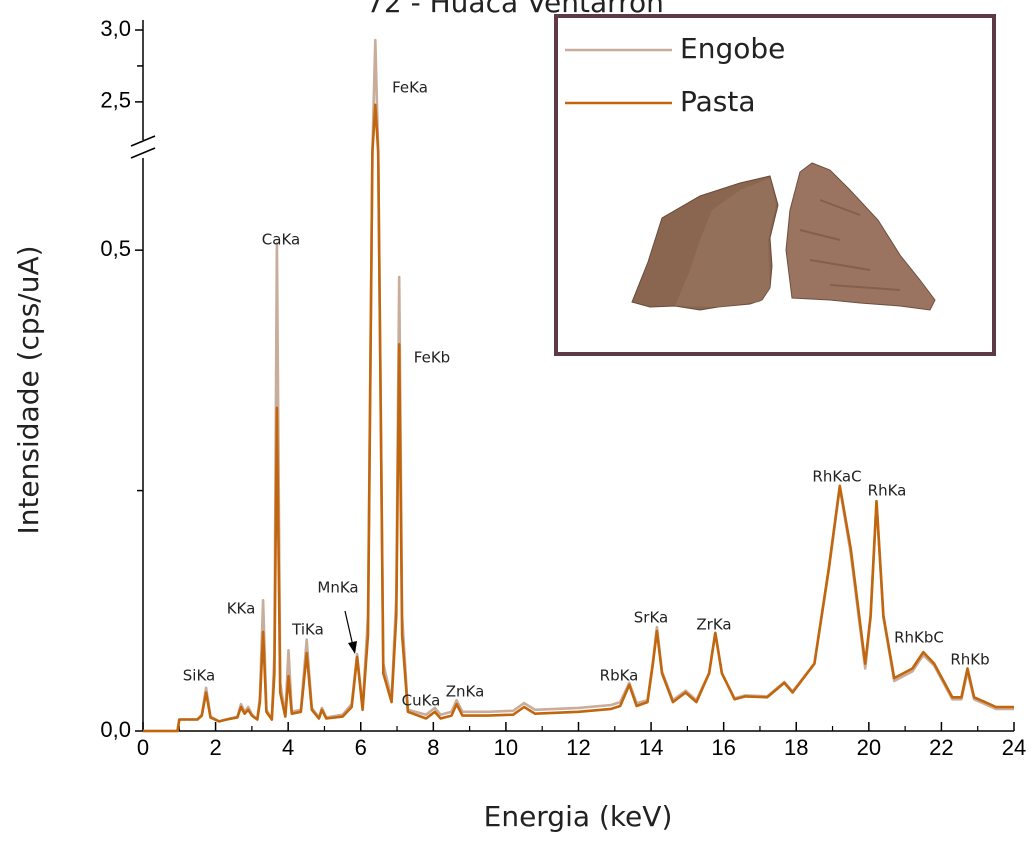  Describe the element at coordinates (349, 628) in the screenshot. I see `annotation-arrow` at that location.